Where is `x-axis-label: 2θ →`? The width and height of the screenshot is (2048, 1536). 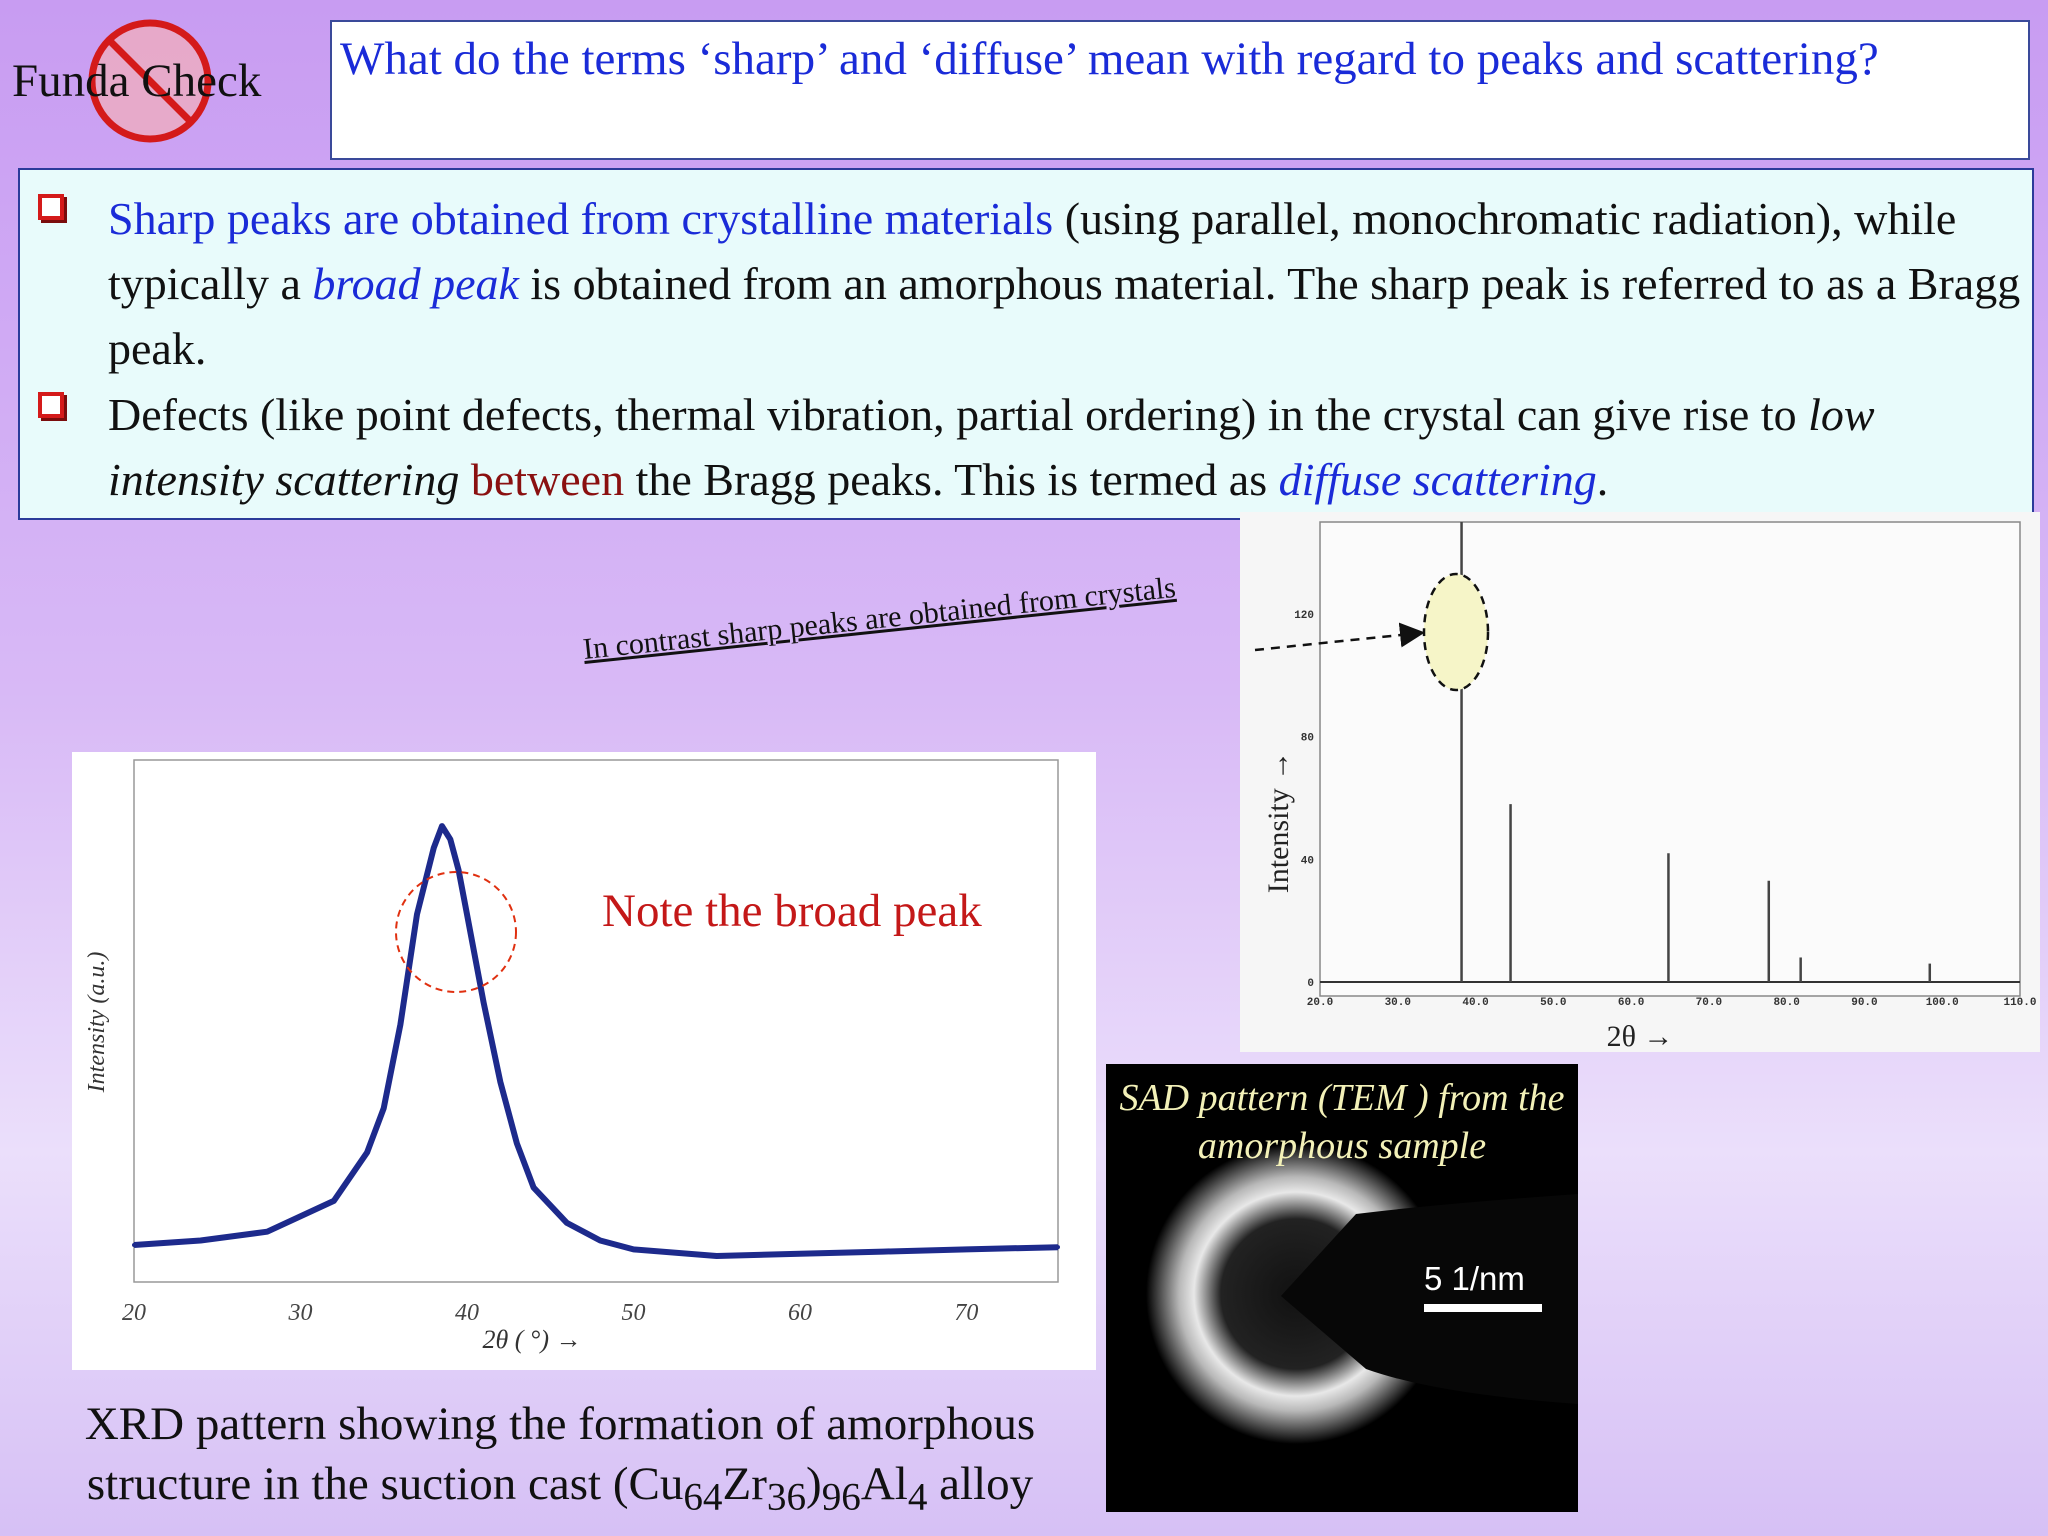
x-axis-label: 2θ → is located at coordinates (1640, 1036).